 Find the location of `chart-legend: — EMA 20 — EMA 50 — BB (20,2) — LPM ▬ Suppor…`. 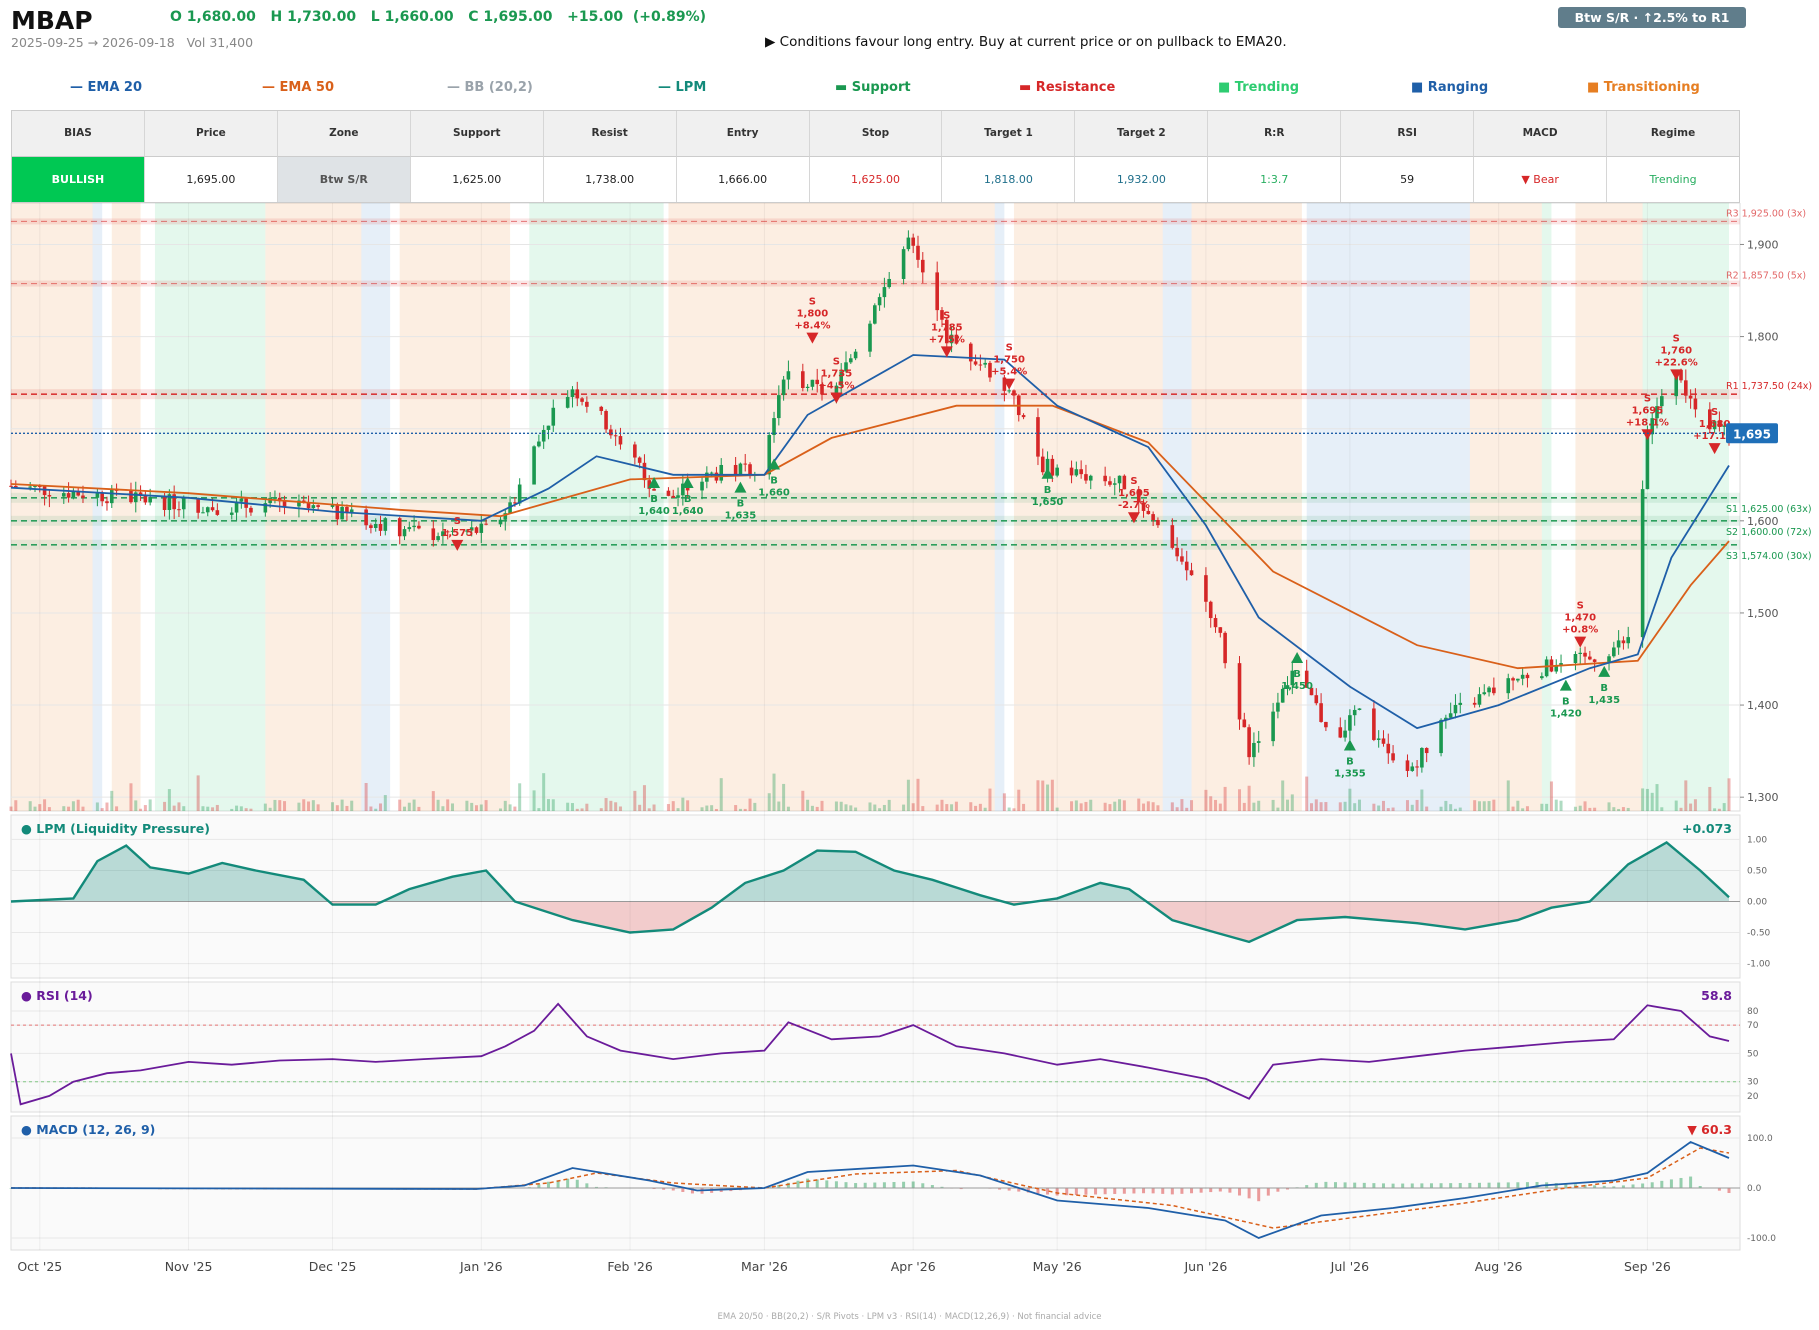

chart-legend: — EMA 20 — EMA 50 — BB (20,2) — LPM ▬ Suppor… is located at coordinates (870, 90).